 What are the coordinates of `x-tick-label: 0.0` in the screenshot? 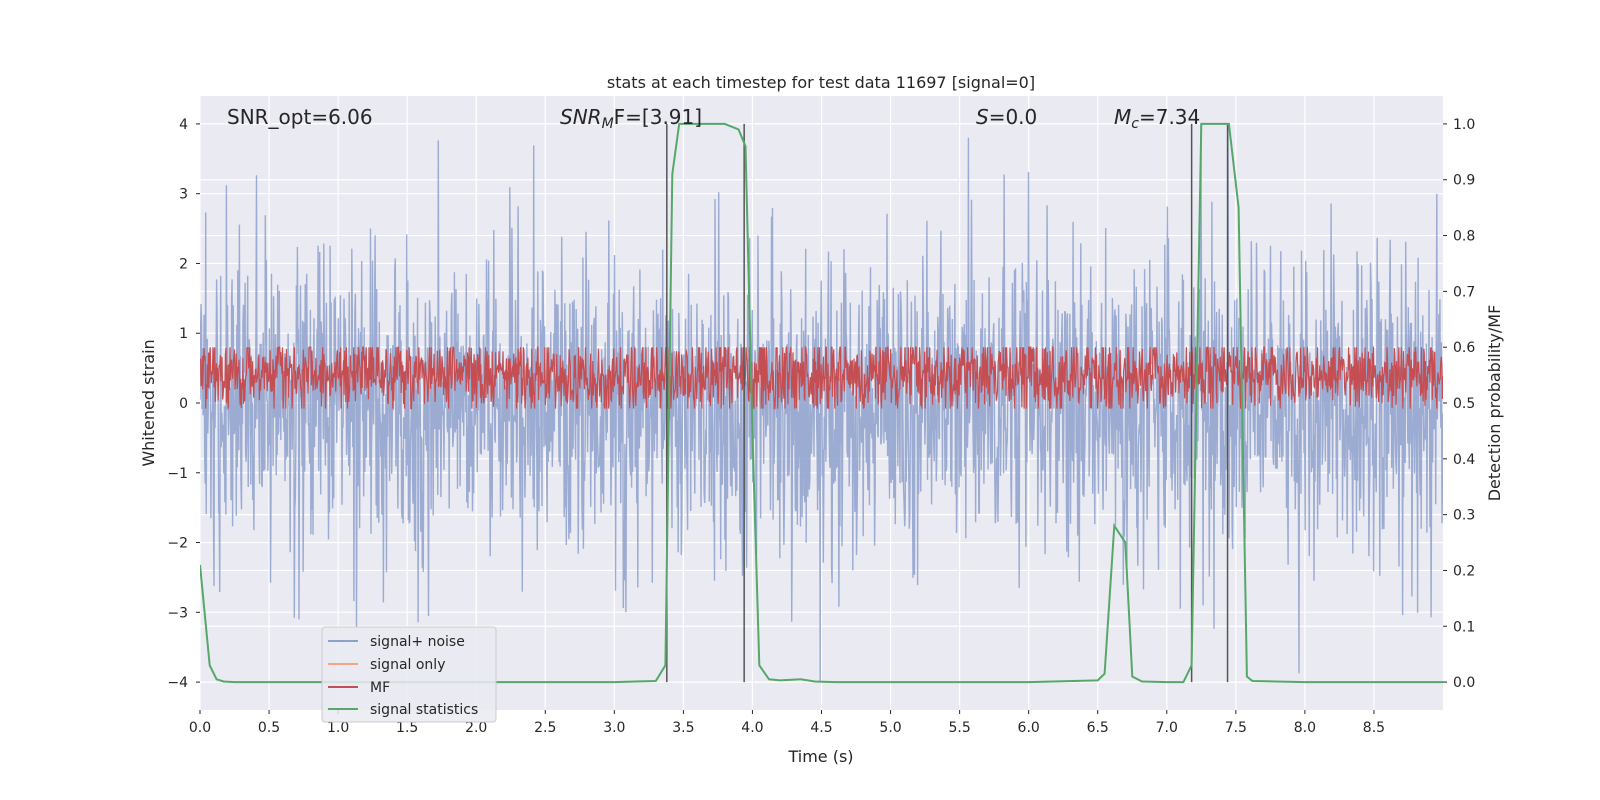 It's located at (200, 728).